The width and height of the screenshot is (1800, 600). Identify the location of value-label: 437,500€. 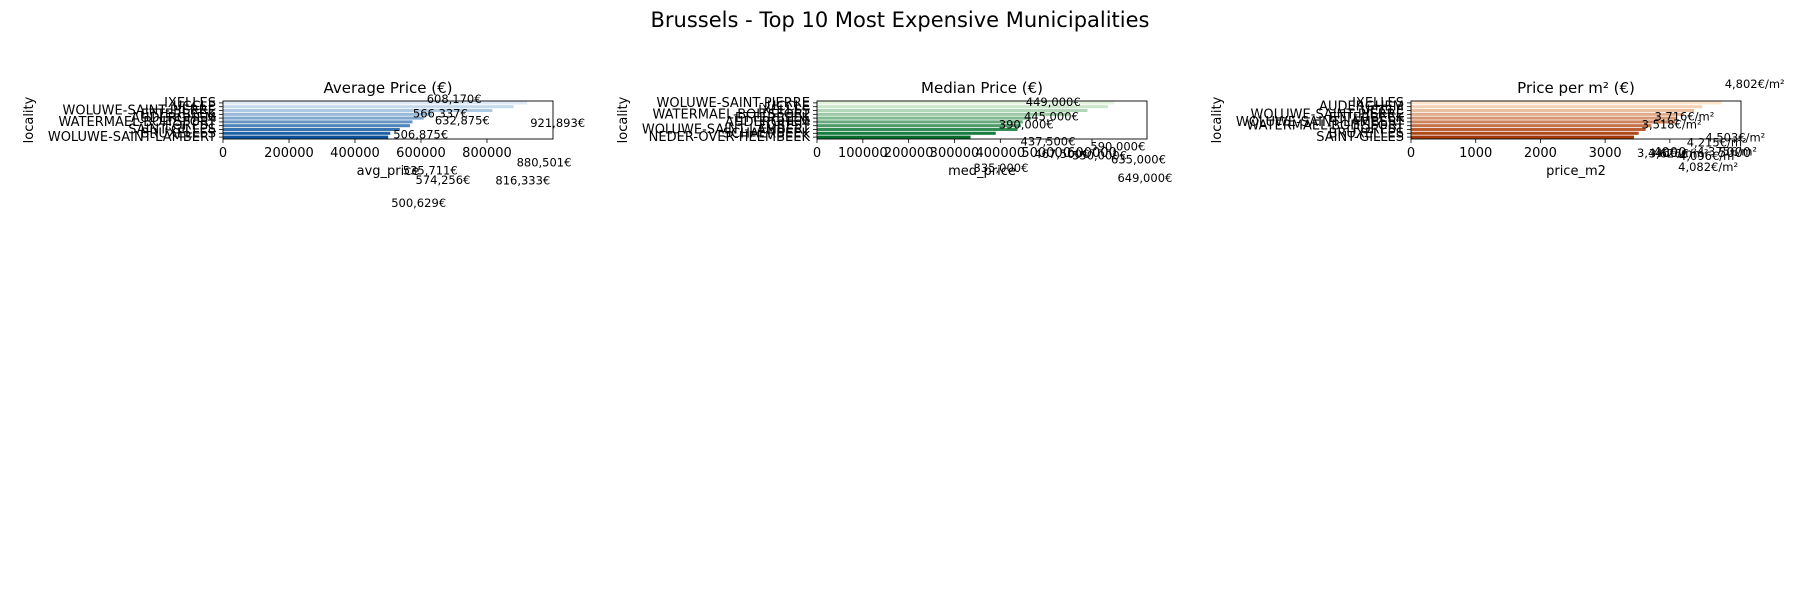
(1048, 142).